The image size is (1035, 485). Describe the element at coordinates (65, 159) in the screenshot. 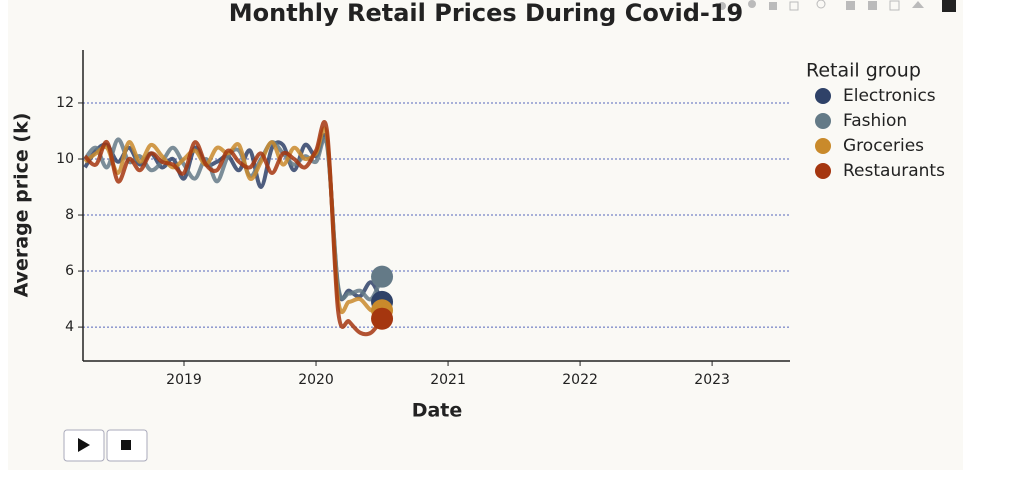

I see `y-tick-label: 10` at that location.